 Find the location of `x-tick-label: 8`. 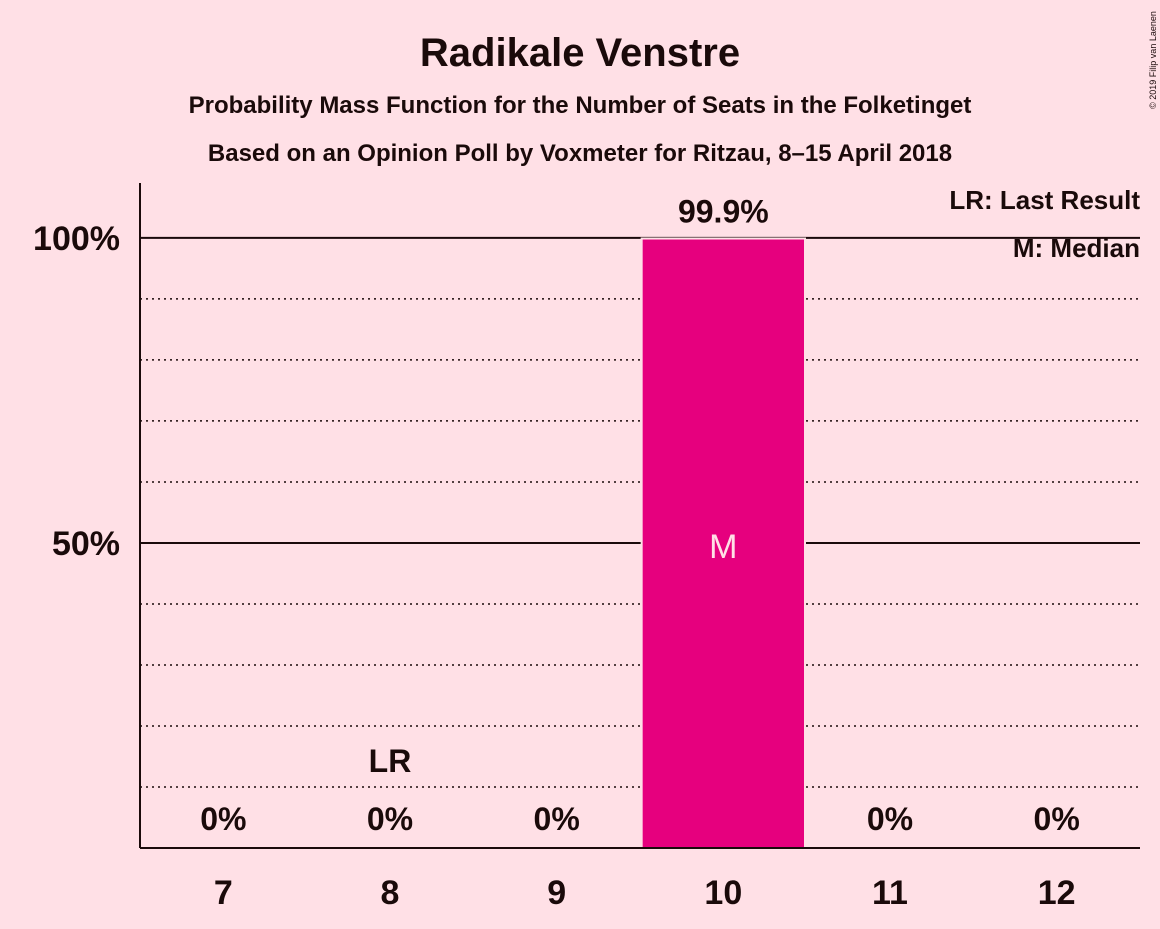

x-tick-label: 8 is located at coordinates (390, 893).